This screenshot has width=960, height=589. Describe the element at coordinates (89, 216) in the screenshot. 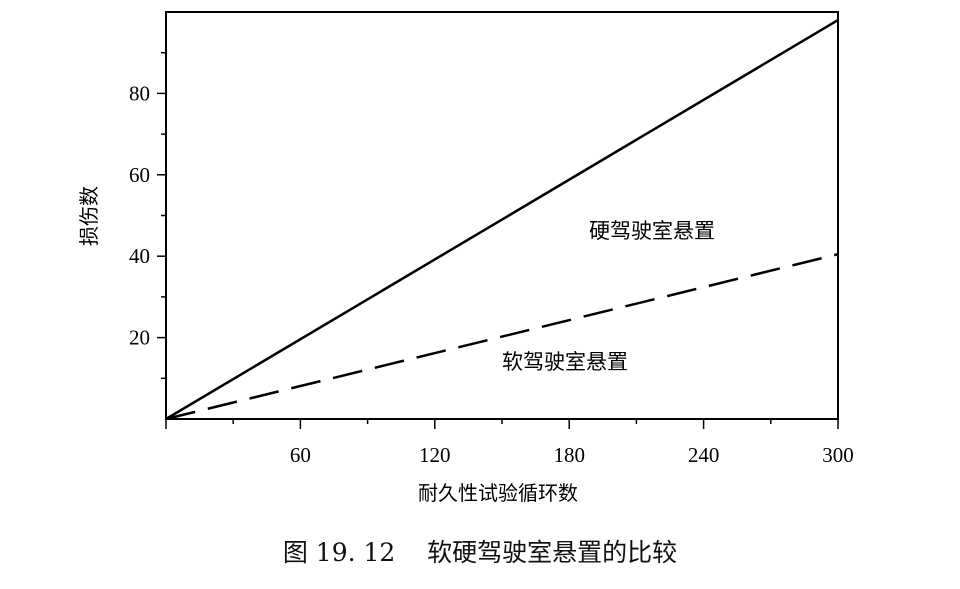

I see `y-axis-title: 损伤数` at that location.